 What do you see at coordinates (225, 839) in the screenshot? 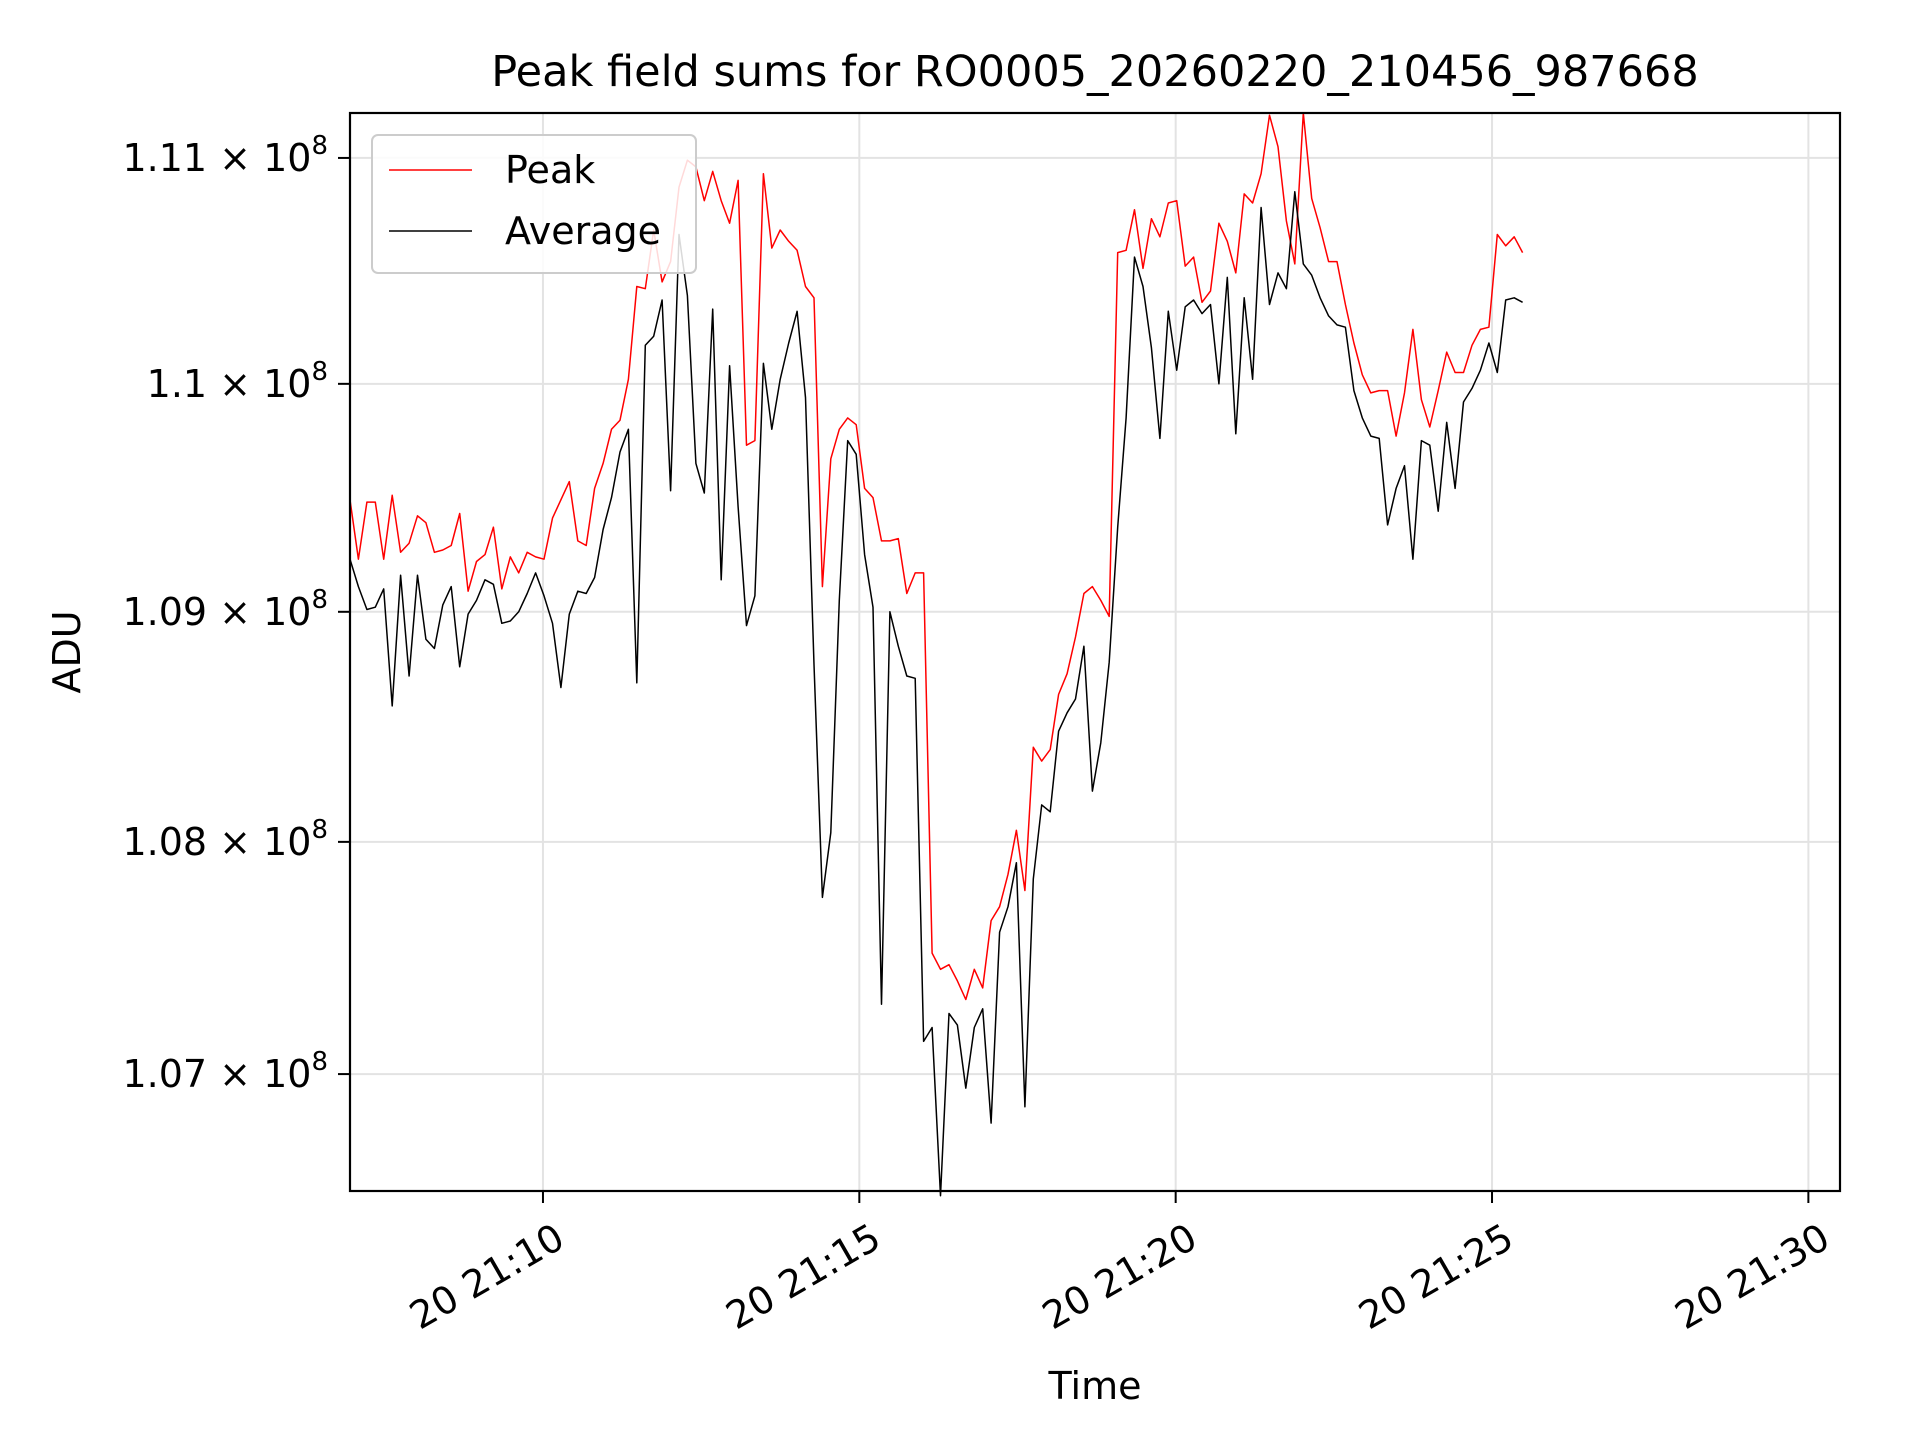
I see `y-tick-label: 1.08 × 108` at bounding box center [225, 839].